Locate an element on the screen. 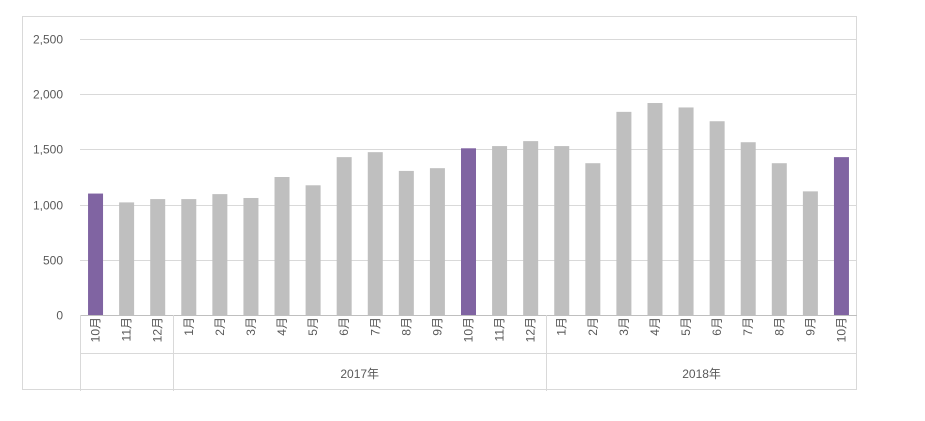 The height and width of the screenshot is (421, 925). y-axis-labels: 0 500 1,000 1,500 2,000 2,500 is located at coordinates (48, 178).